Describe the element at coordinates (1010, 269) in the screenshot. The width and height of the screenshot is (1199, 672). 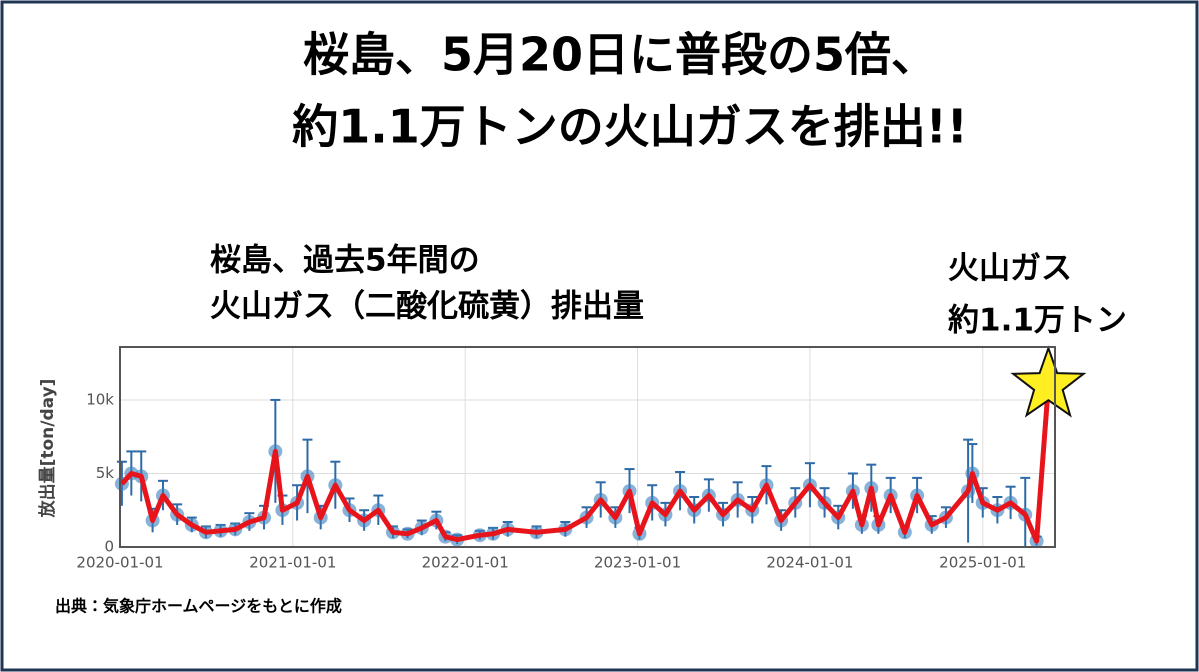
I see `annotation-line: 火山ガス` at that location.